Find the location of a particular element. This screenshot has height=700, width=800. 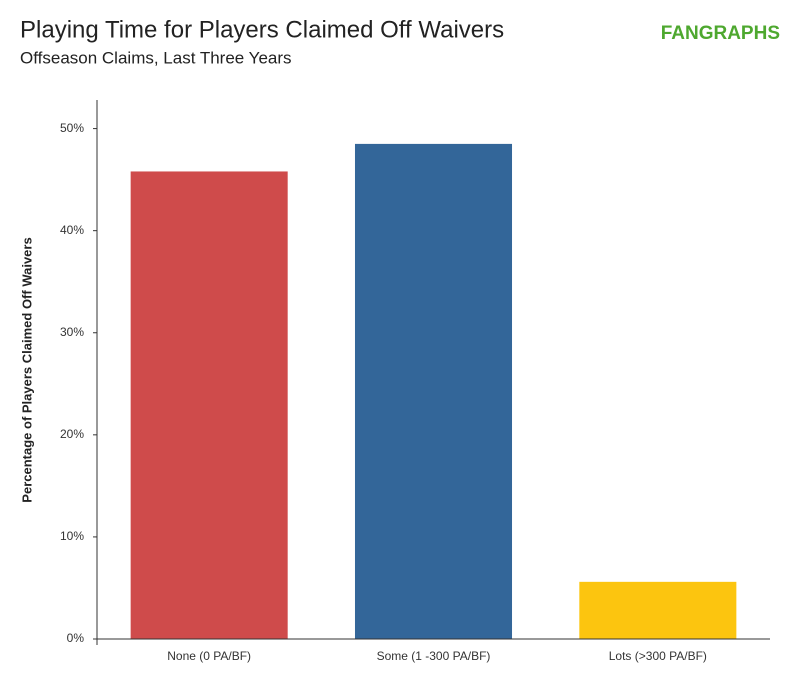

y-tick-label: 0% is located at coordinates (76, 638).